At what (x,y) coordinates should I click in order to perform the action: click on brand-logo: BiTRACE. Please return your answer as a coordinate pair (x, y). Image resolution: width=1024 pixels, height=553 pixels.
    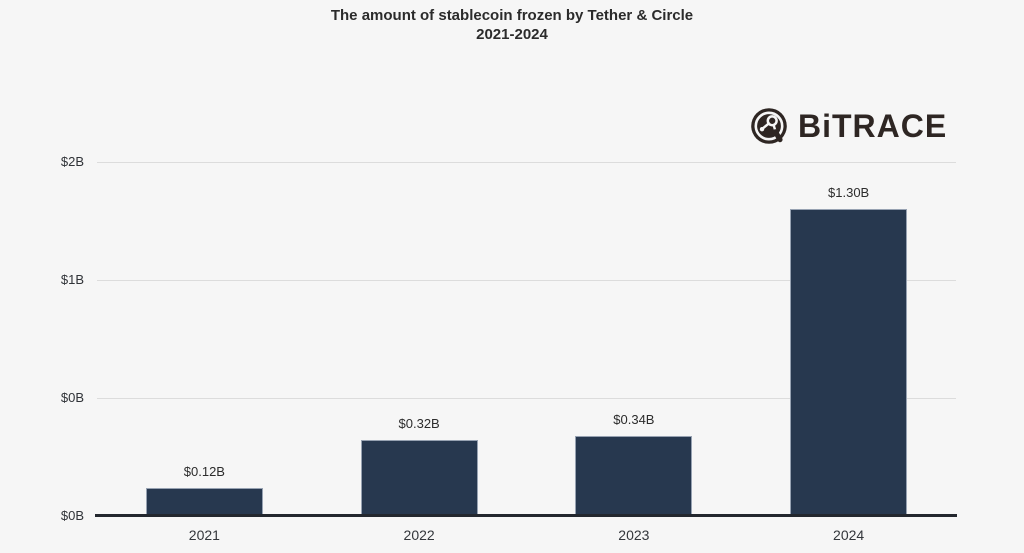
    Looking at the image, I should click on (848, 126).